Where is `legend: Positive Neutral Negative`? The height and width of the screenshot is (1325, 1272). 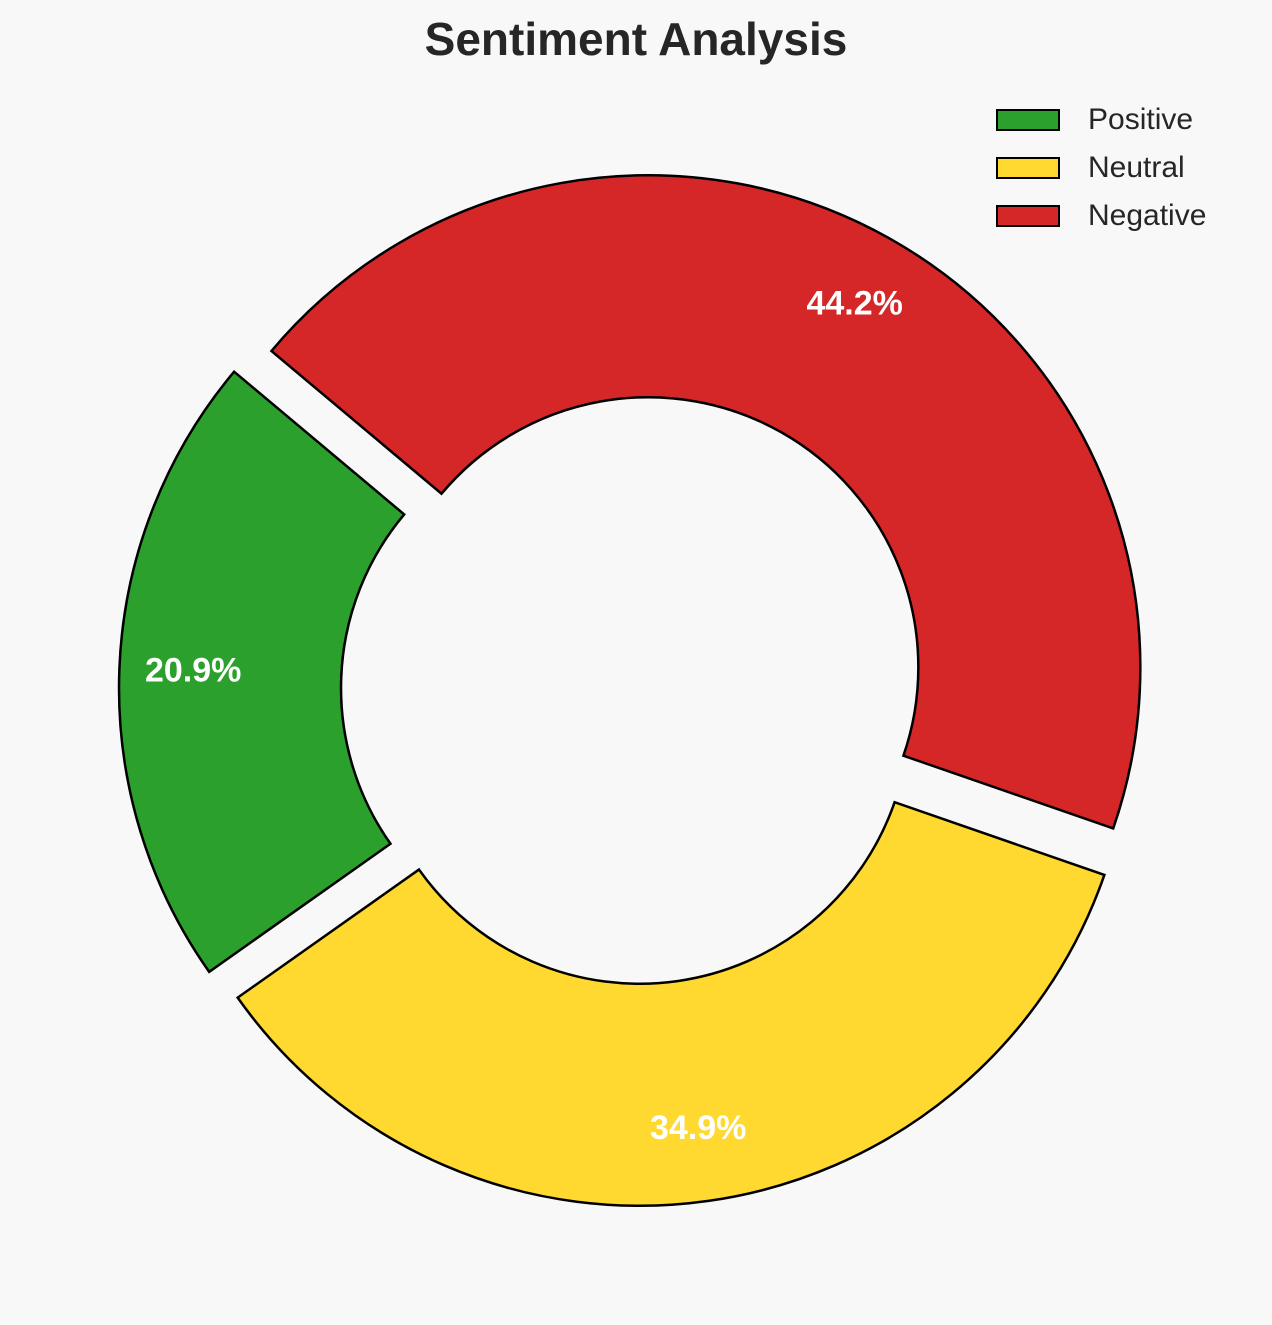 legend: Positive Neutral Negative is located at coordinates (1101, 168).